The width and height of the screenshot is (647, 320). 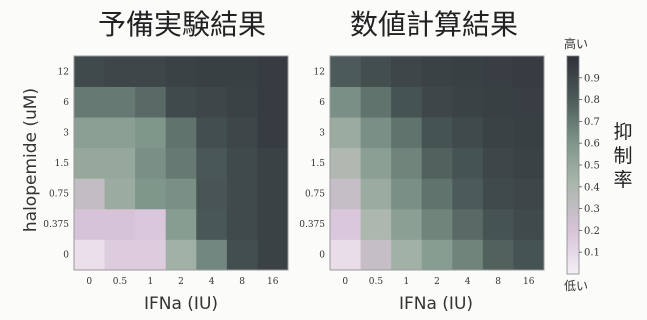 I want to click on colorbar-label: 抑制率, so click(x=622, y=156).